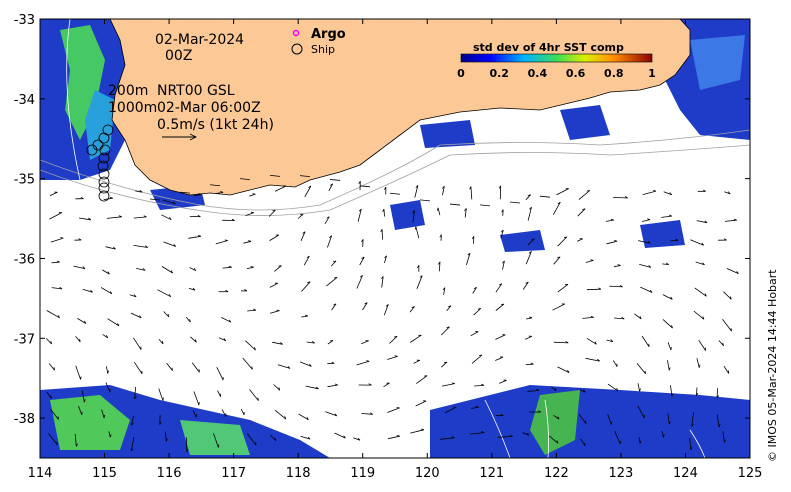 The image size is (791, 492). What do you see at coordinates (491, 473) in the screenshot?
I see `x-tick-label: 121` at bounding box center [491, 473].